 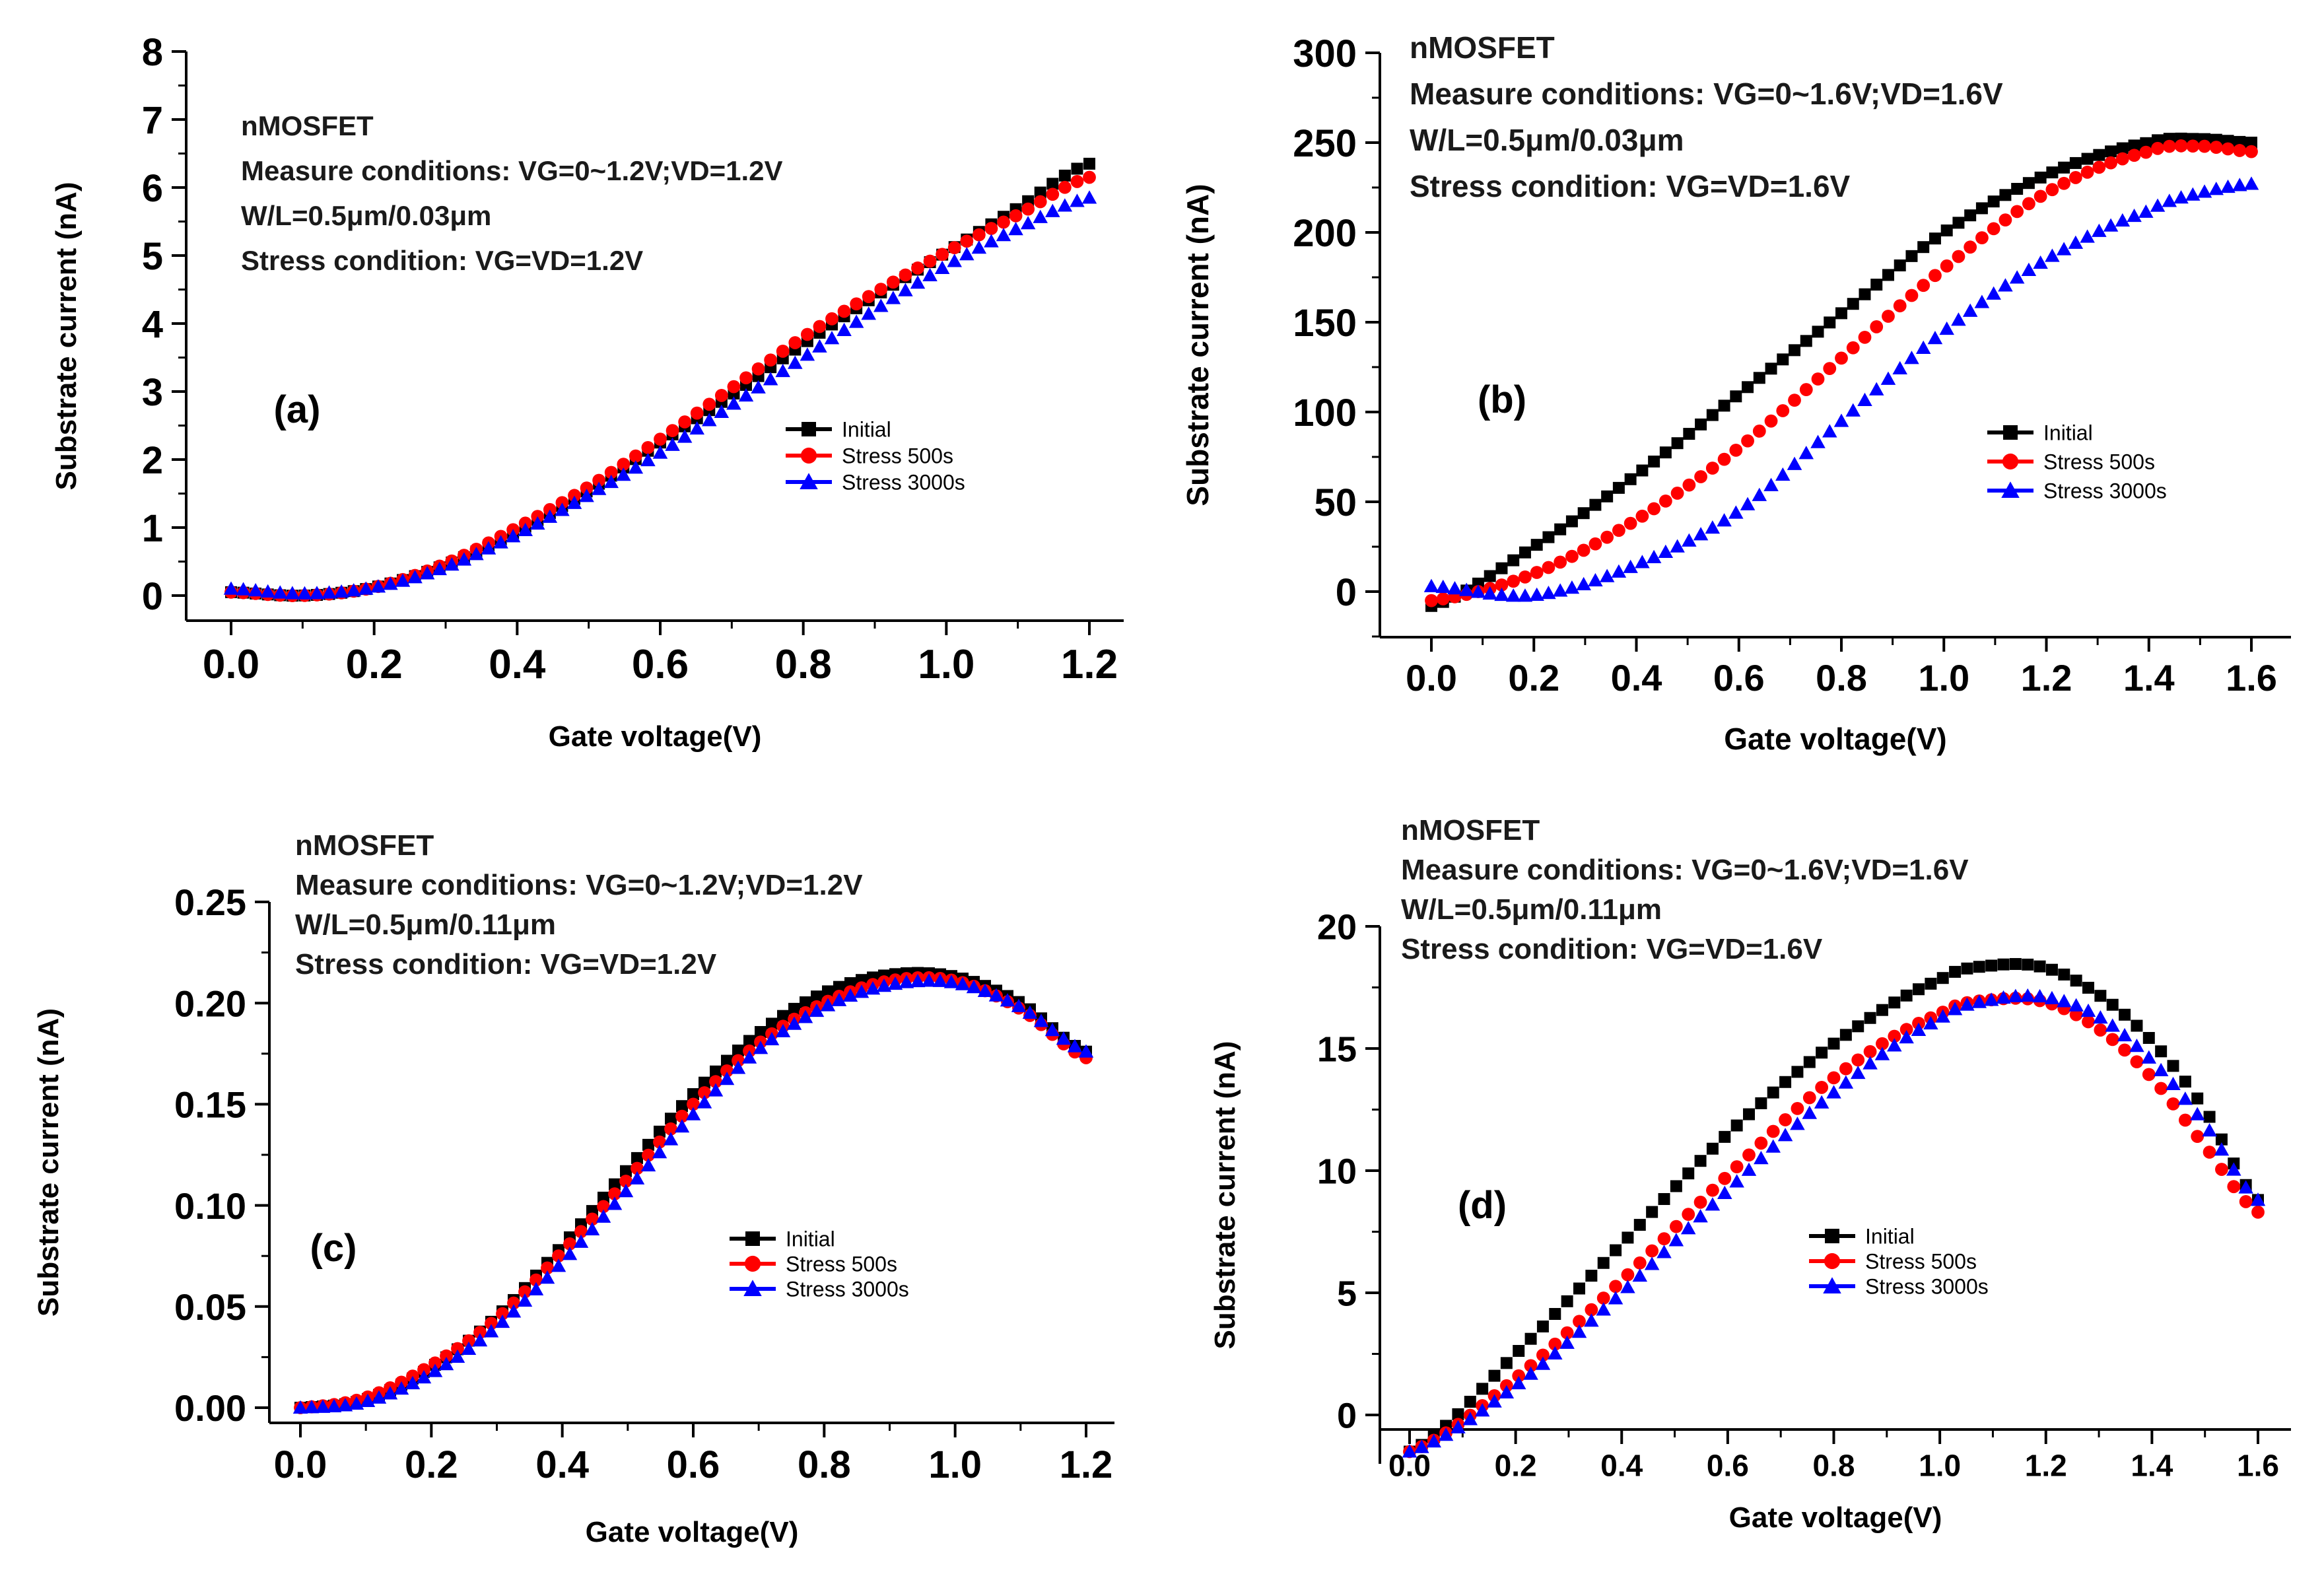 I want to click on legend: Initial Stress 500s Stress 3000s, so click(x=2077, y=462).